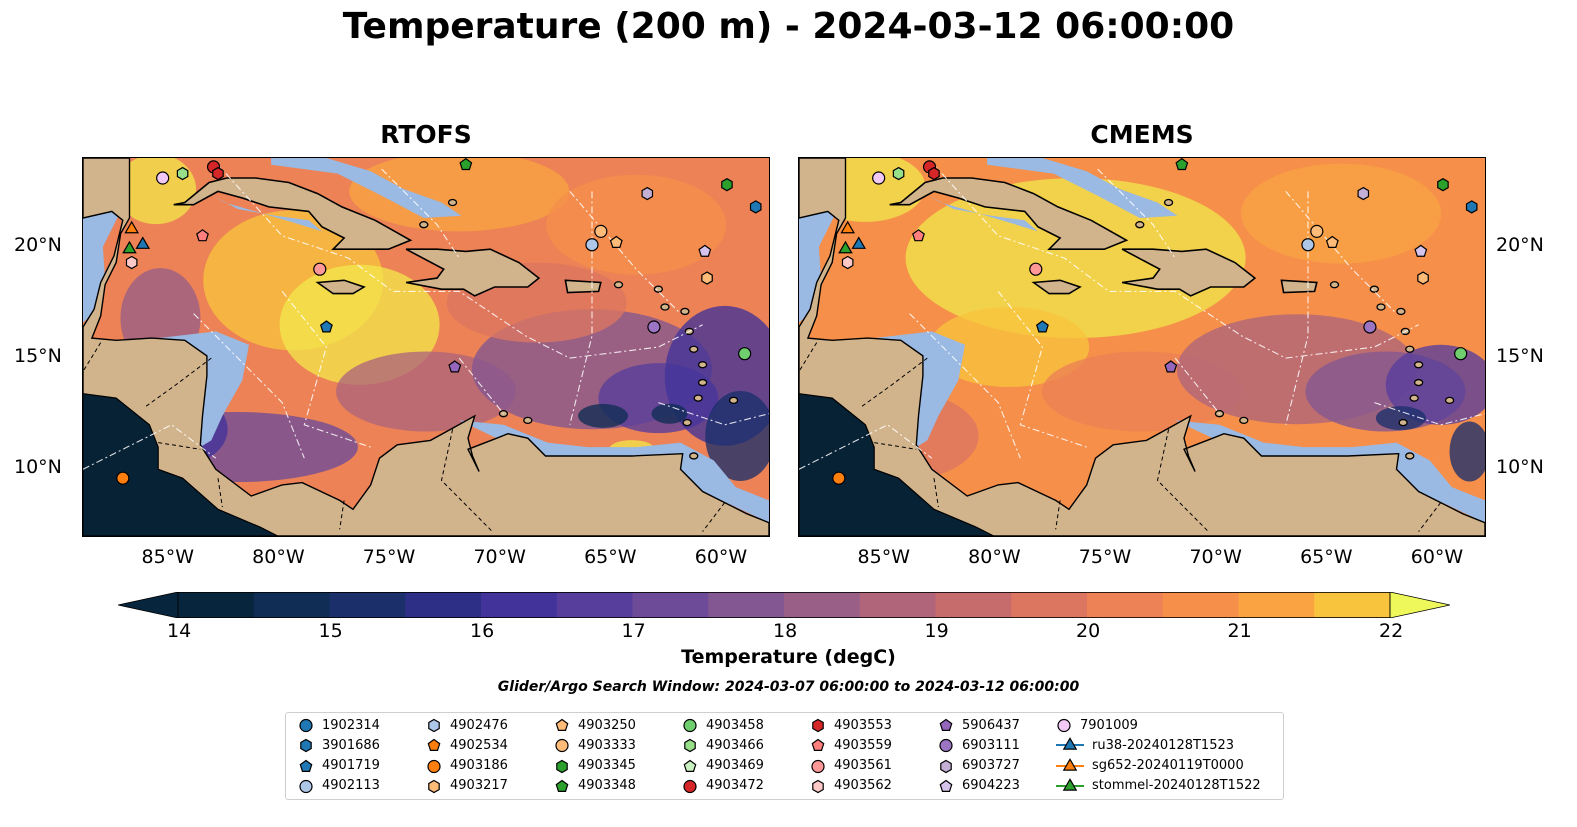 The image size is (1577, 827). What do you see at coordinates (991, 725) in the screenshot?
I see `legend-label: 5906437` at bounding box center [991, 725].